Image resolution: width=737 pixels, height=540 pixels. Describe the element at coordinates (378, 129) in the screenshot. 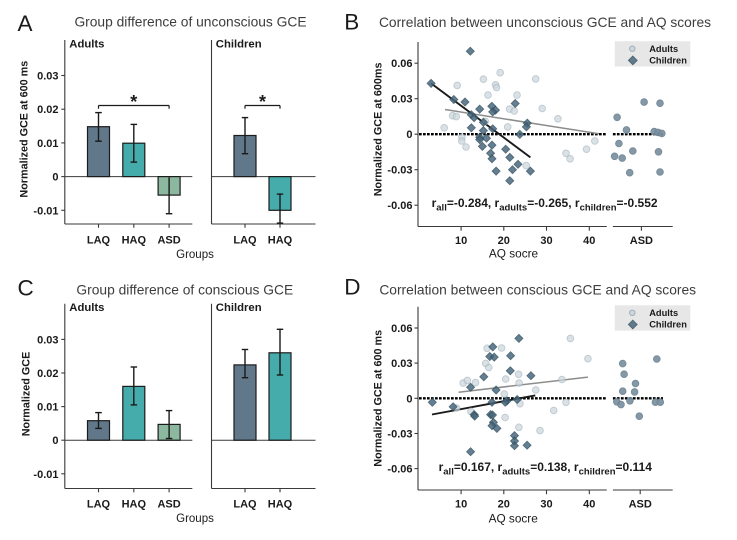

I see `svg-text: Normalized GCE at 600ms` at that location.